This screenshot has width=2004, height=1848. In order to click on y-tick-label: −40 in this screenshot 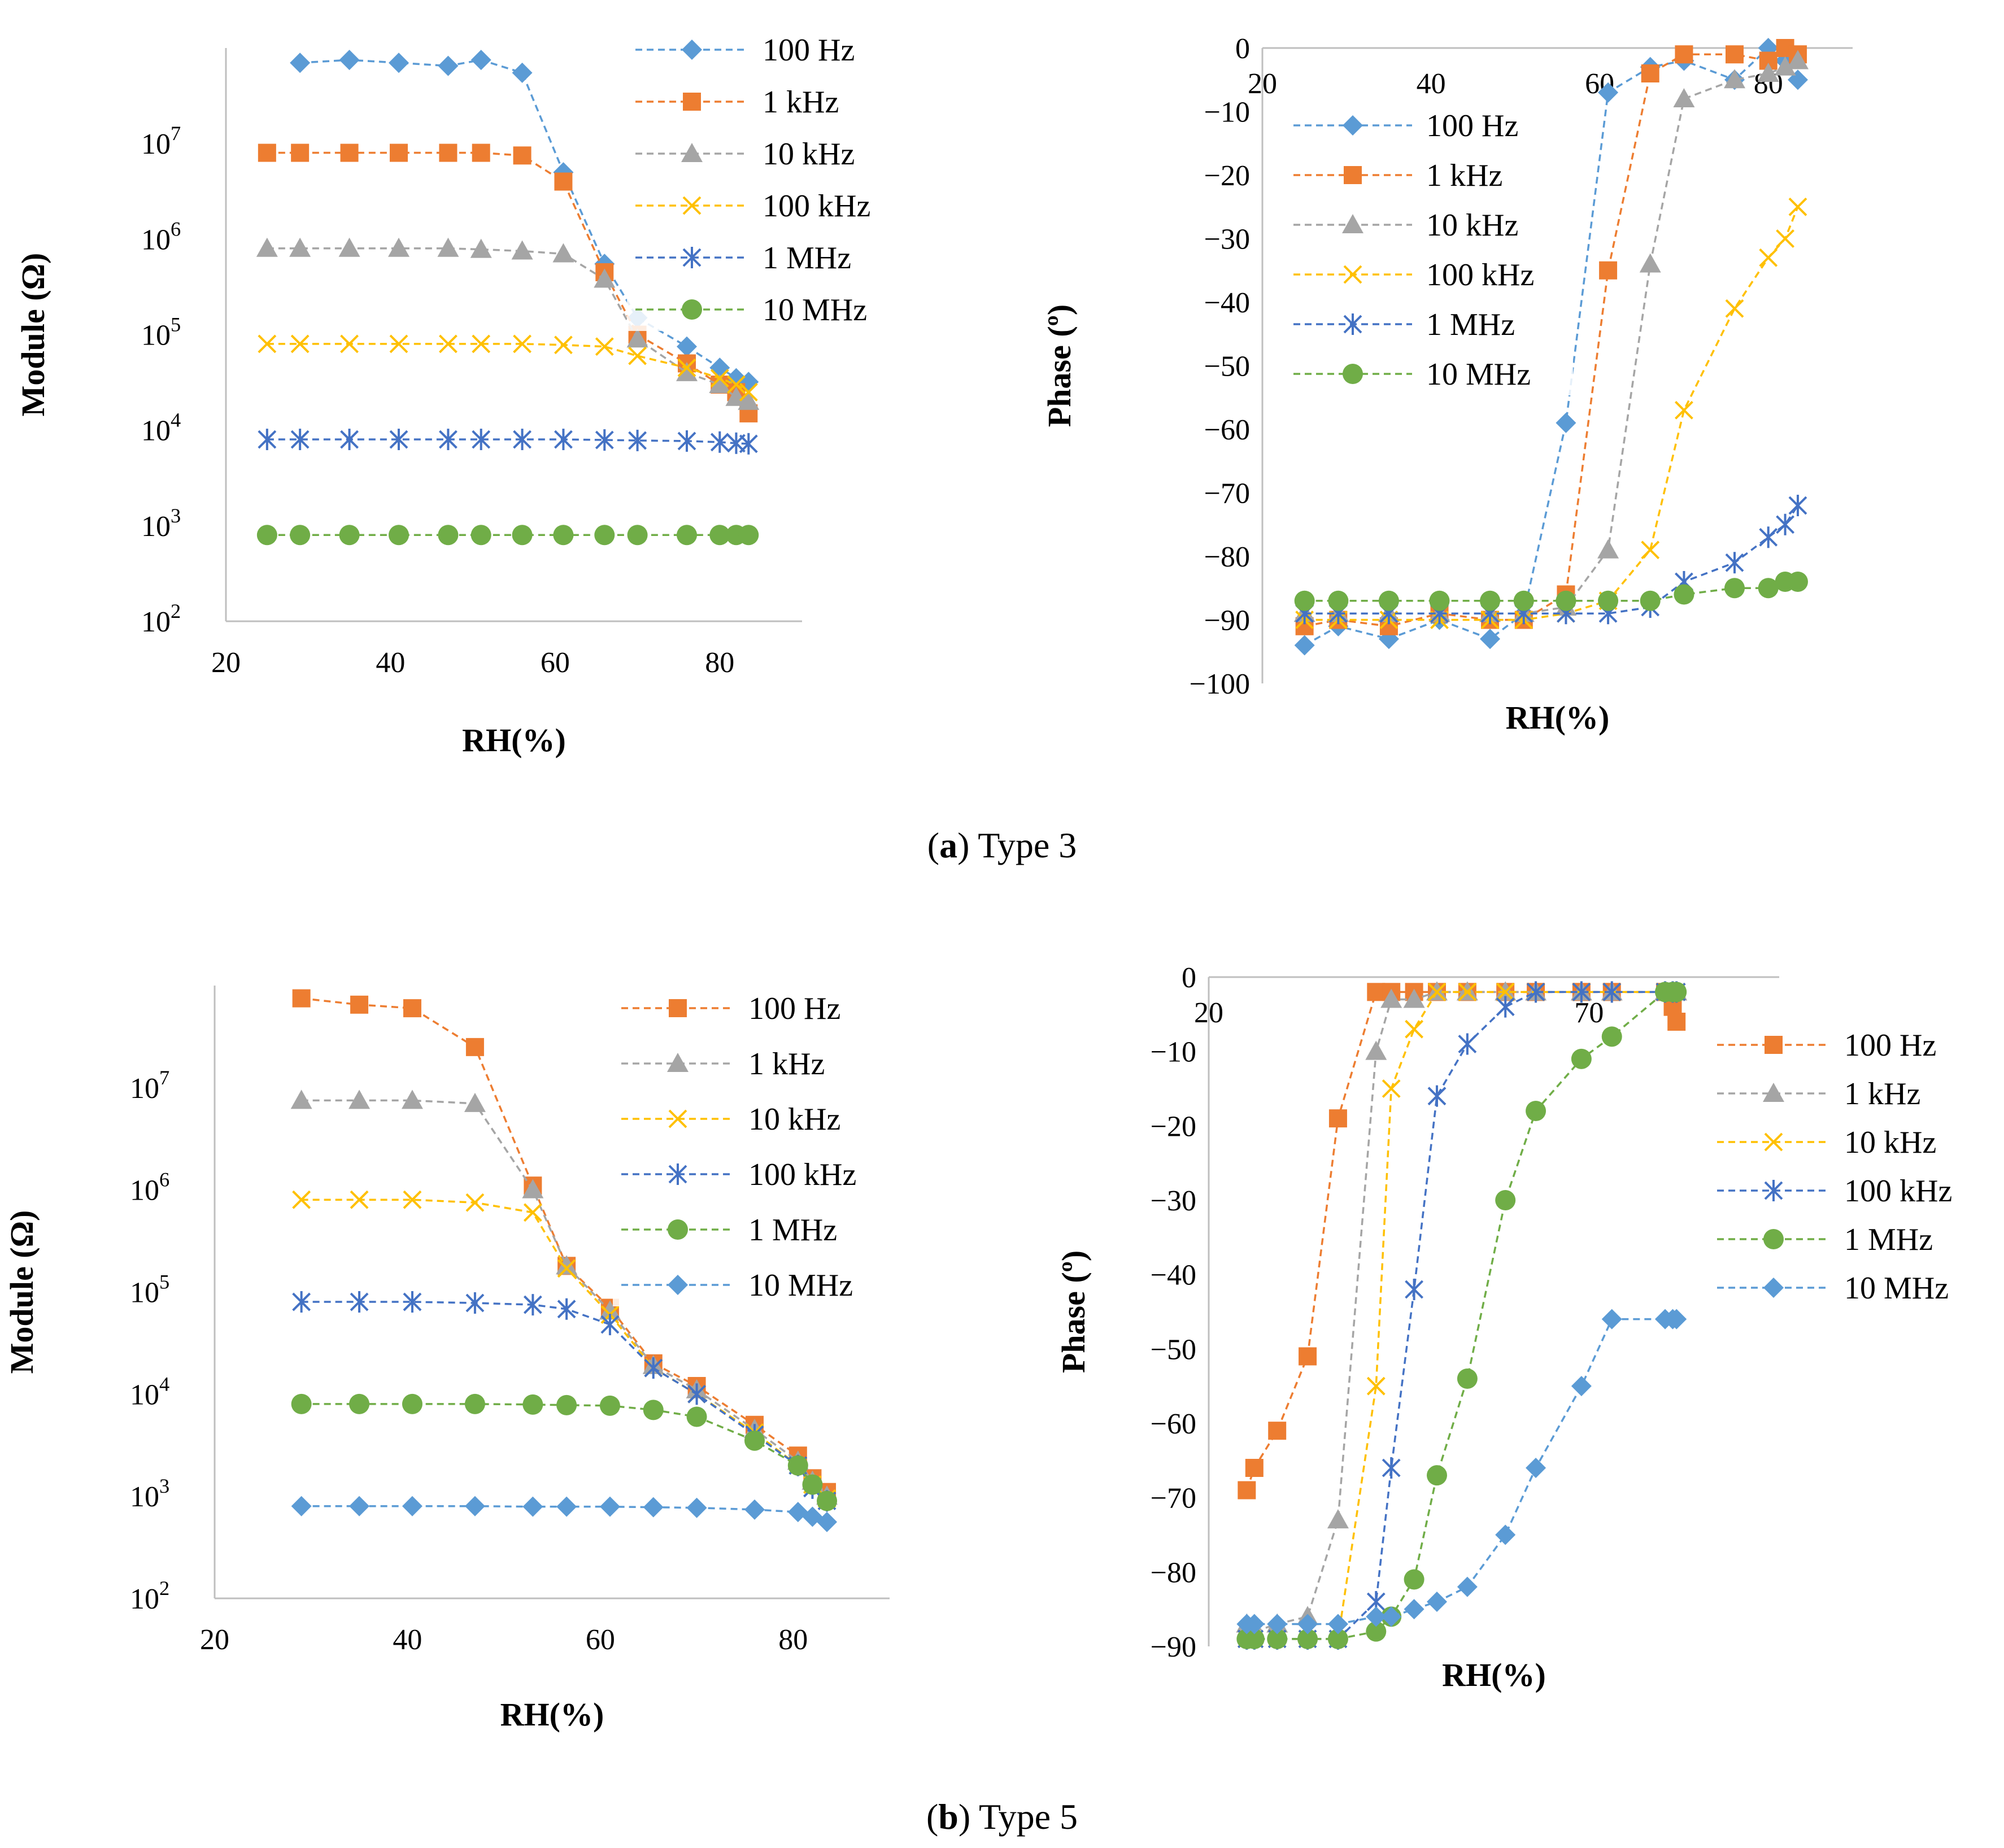, I will do `click(1227, 303)`.